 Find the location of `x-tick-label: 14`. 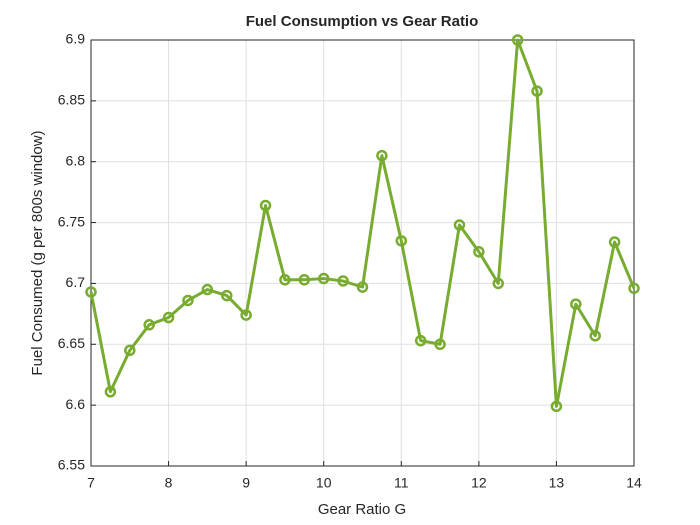

x-tick-label: 14 is located at coordinates (634, 483).